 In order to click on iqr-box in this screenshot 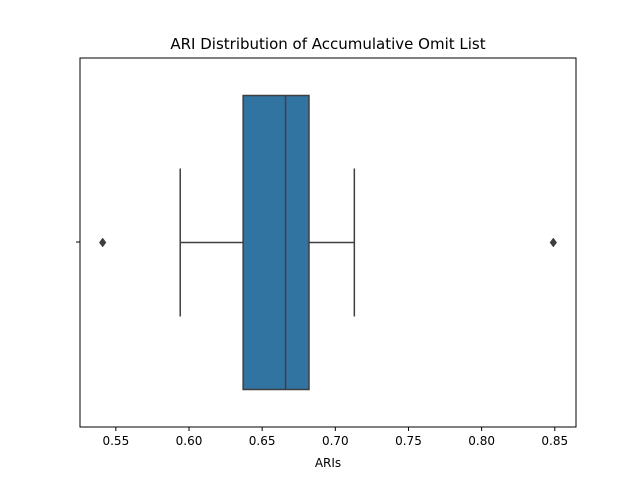, I will do `click(276, 242)`.